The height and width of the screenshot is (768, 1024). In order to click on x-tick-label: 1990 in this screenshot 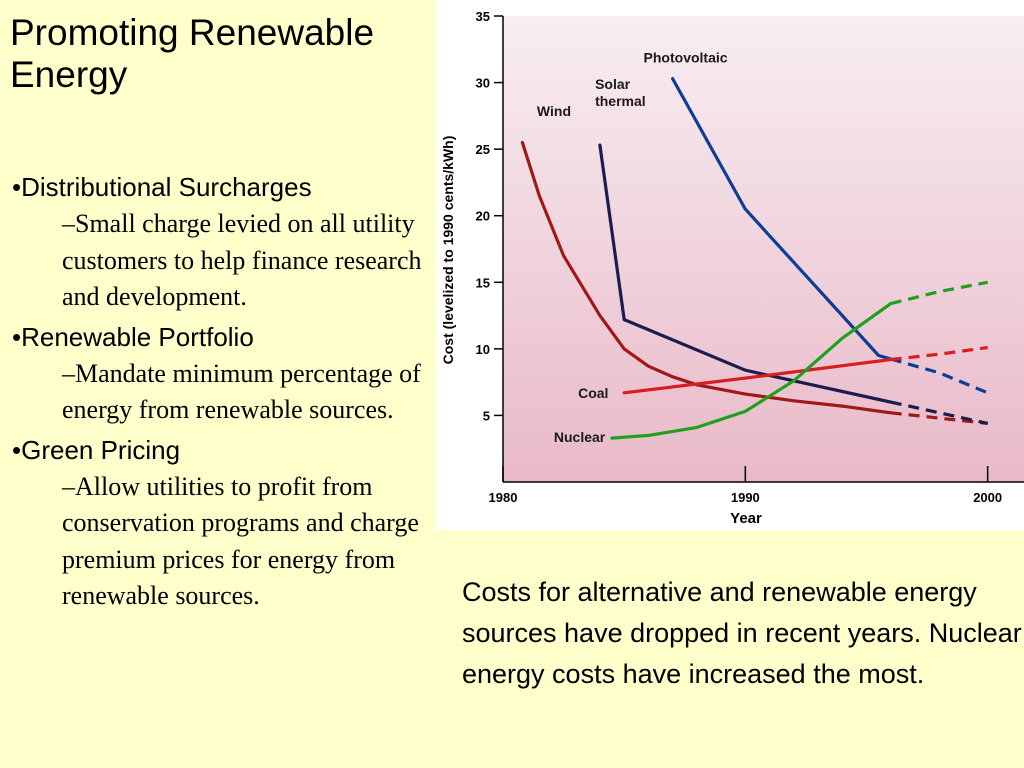, I will do `click(745, 497)`.